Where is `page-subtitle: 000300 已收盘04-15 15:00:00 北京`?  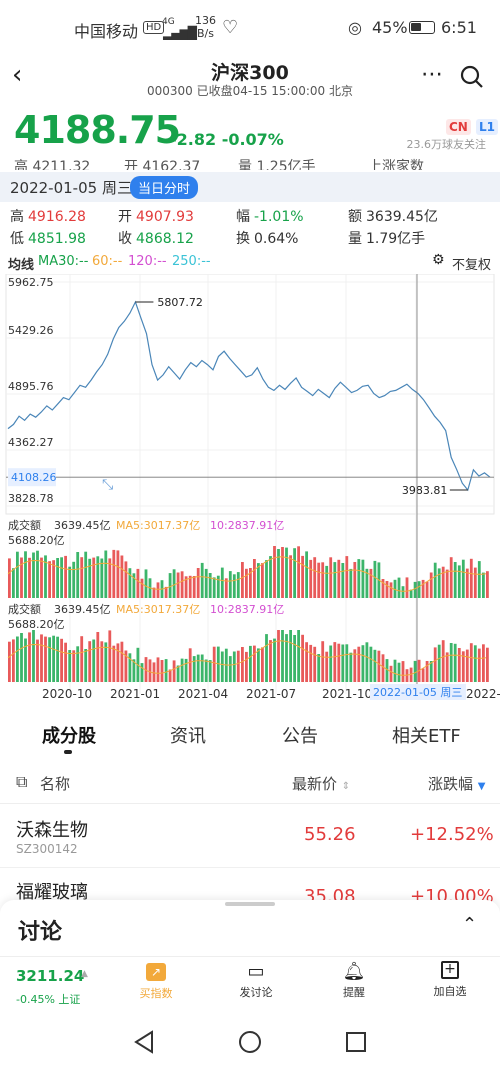 page-subtitle: 000300 已收盘04-15 15:00:00 北京 is located at coordinates (250, 91).